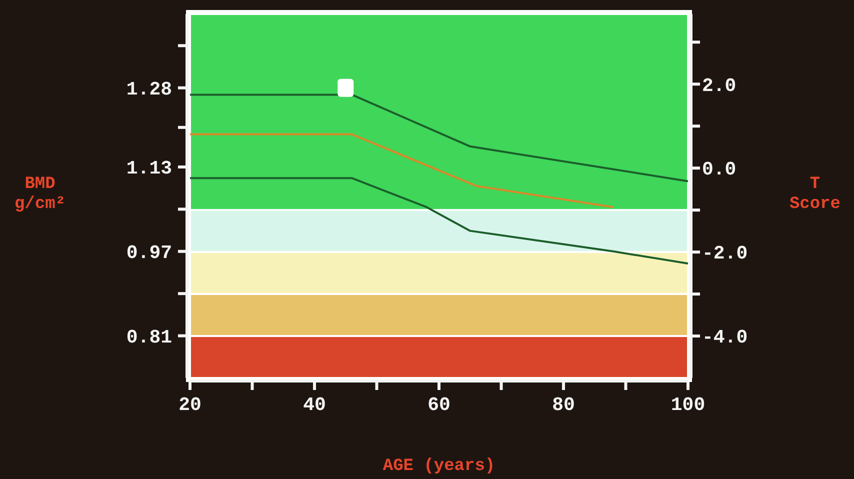 This screenshot has width=854, height=479. Describe the element at coordinates (149, 253) in the screenshot. I see `y-tick-label: 0.97` at that location.